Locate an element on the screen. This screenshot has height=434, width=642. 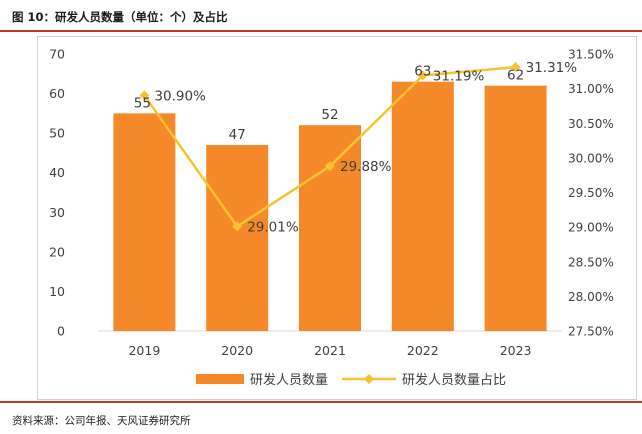
x-tick-label: 2019 is located at coordinates (144, 350).